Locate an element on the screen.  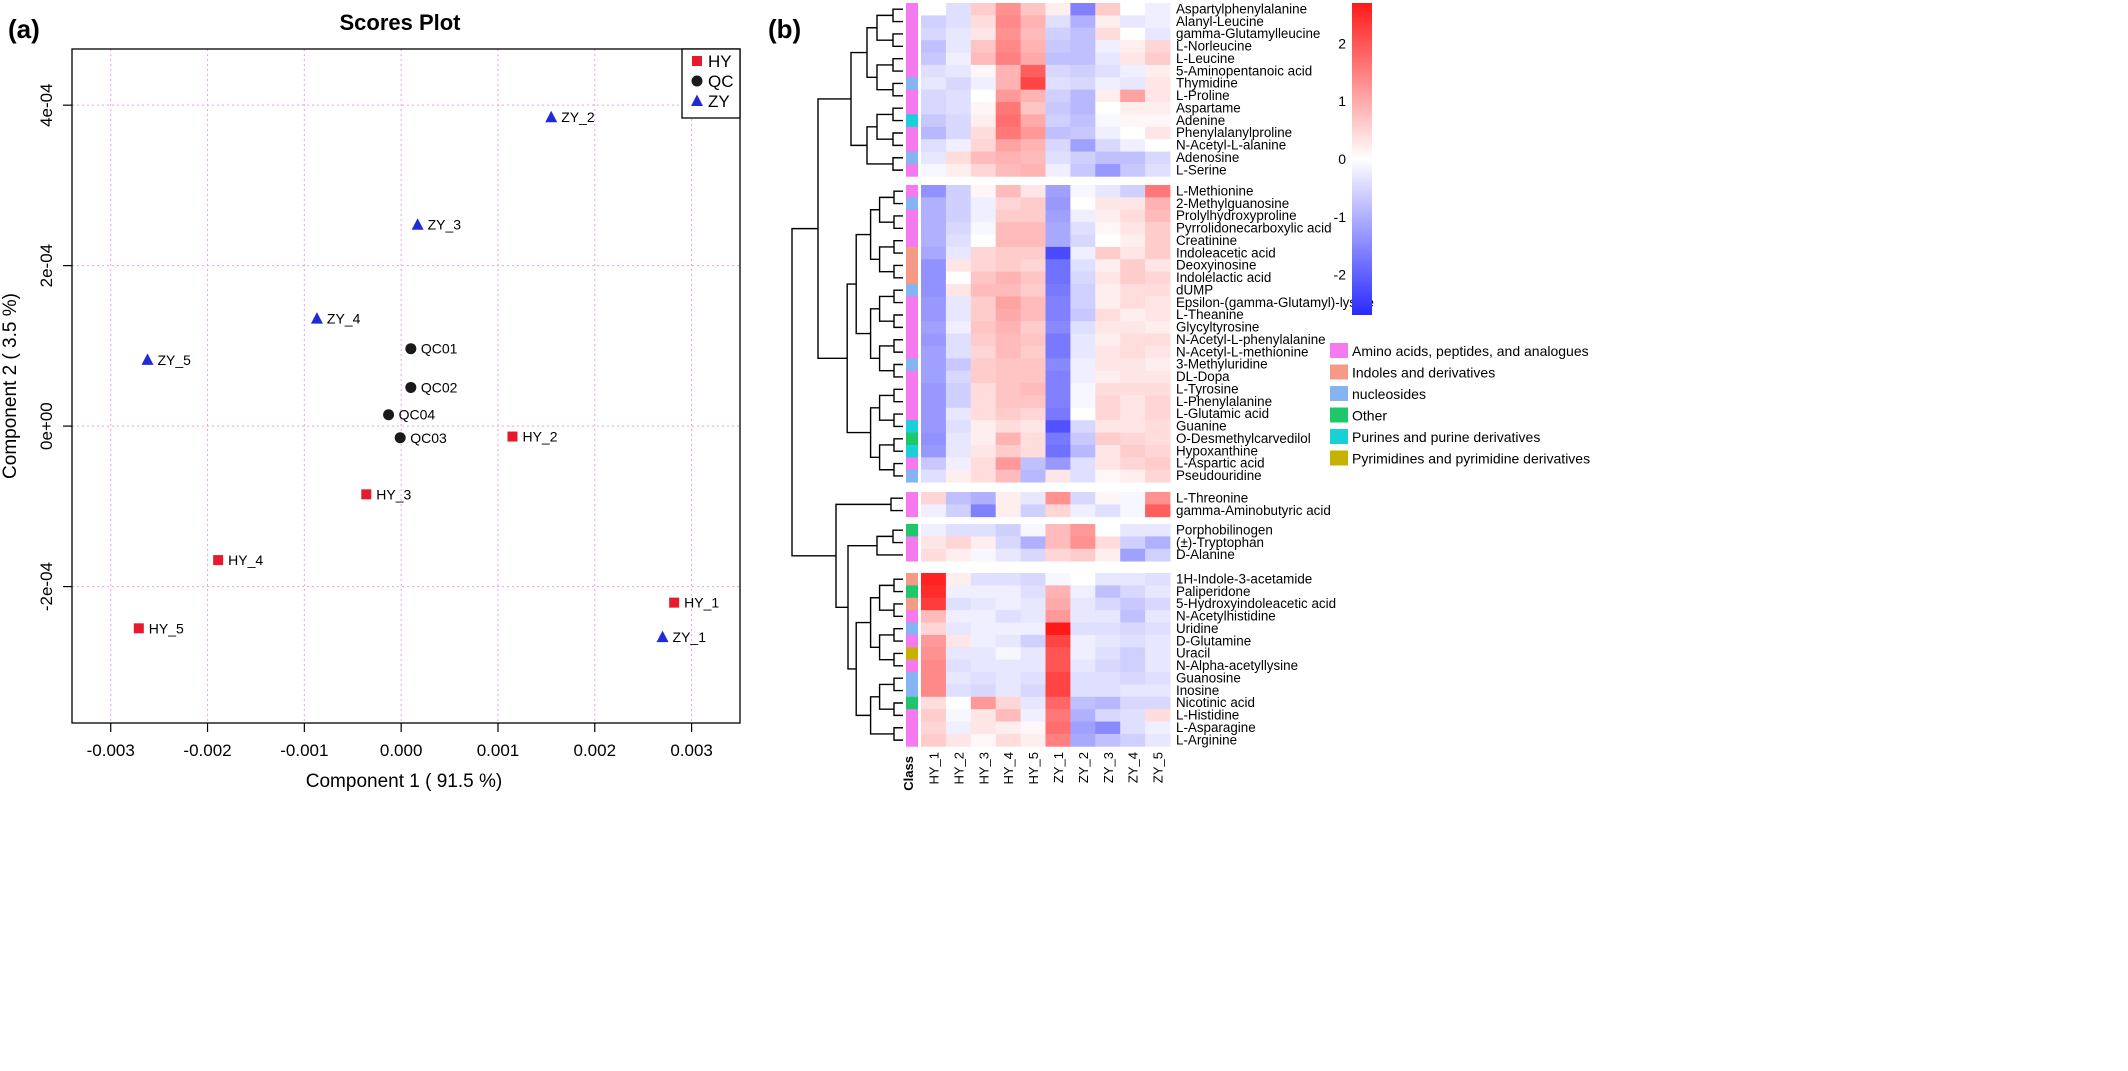
row-label: Adenine is located at coordinates (1200, 120).